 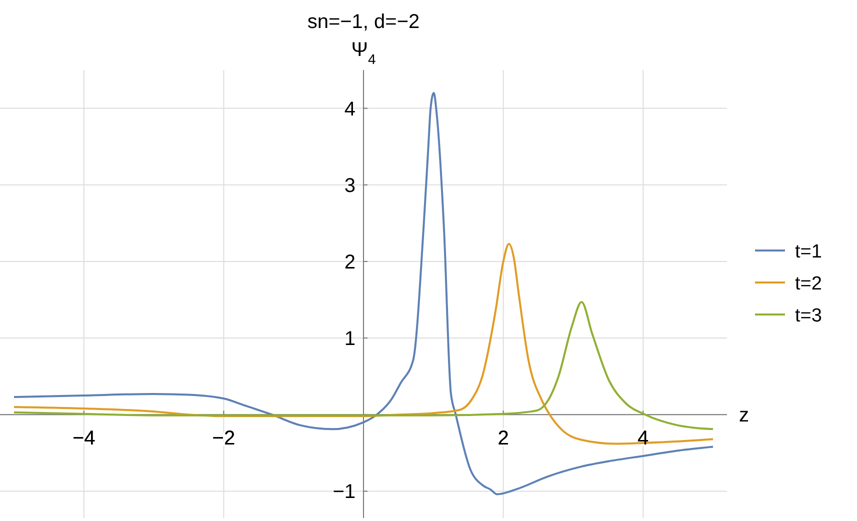 I want to click on legend-label: t=1, so click(x=808, y=252).